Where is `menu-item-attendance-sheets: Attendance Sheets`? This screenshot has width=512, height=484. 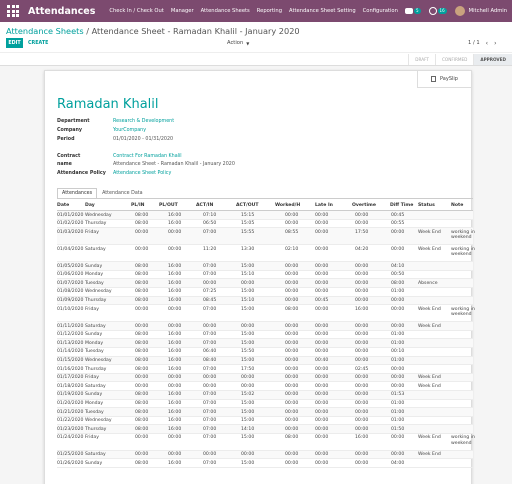 menu-item-attendance-sheets: Attendance Sheets is located at coordinates (225, 11).